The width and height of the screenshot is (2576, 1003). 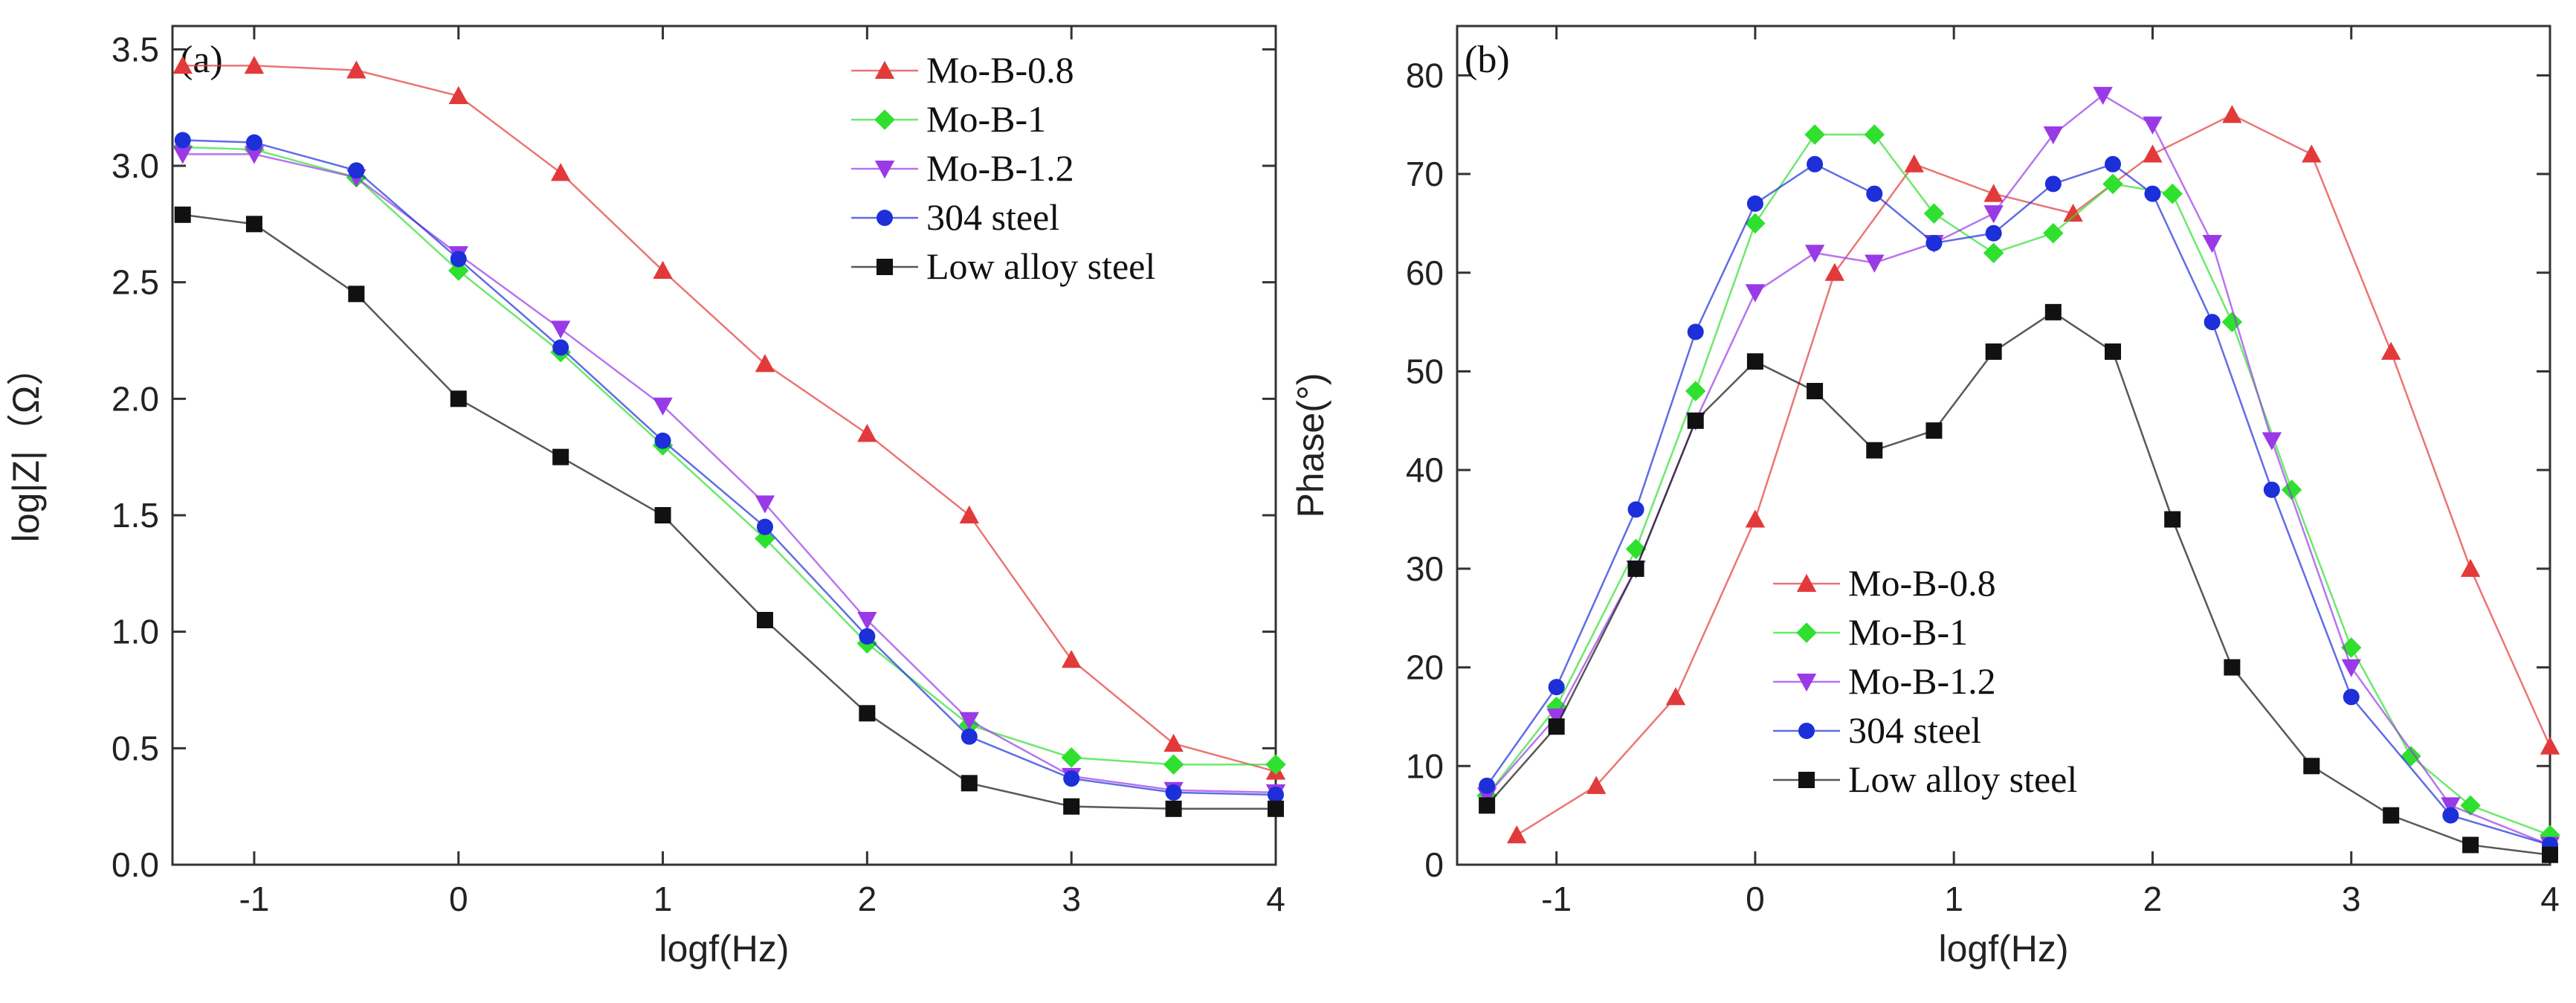 What do you see at coordinates (201, 60) in the screenshot?
I see `panel-label: (a)` at bounding box center [201, 60].